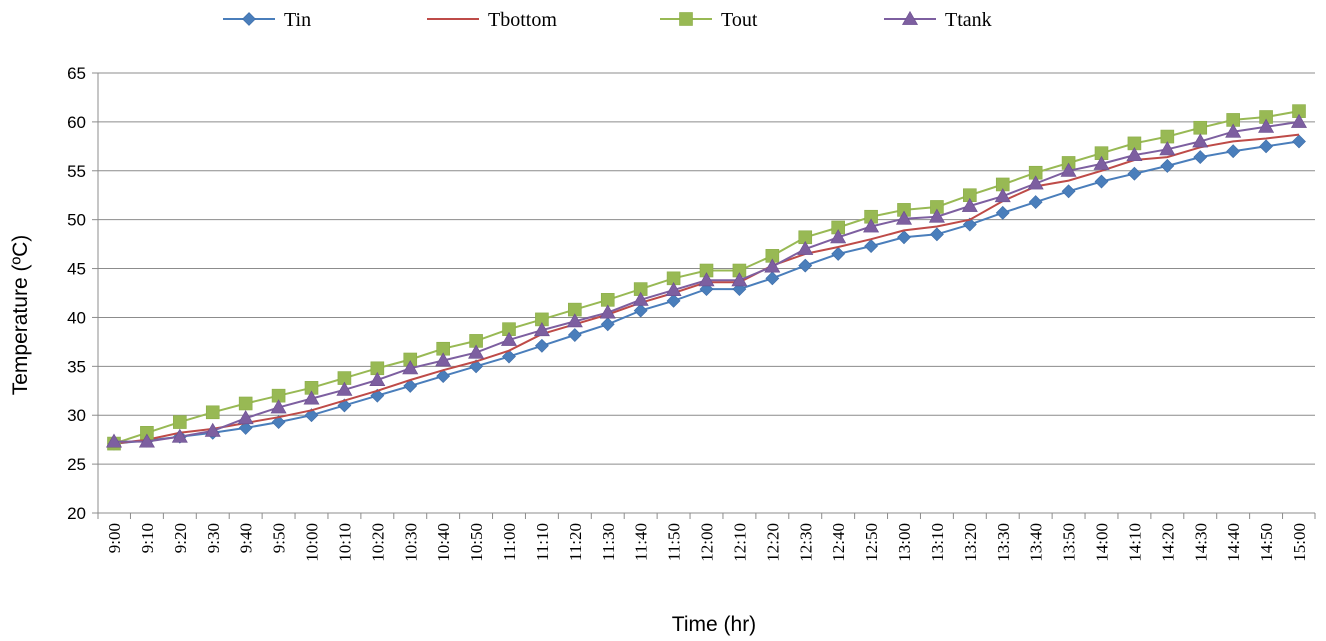 This screenshot has height=641, width=1326. What do you see at coordinates (114, 538) in the screenshot?
I see `x-tick-label: 9:00` at bounding box center [114, 538].